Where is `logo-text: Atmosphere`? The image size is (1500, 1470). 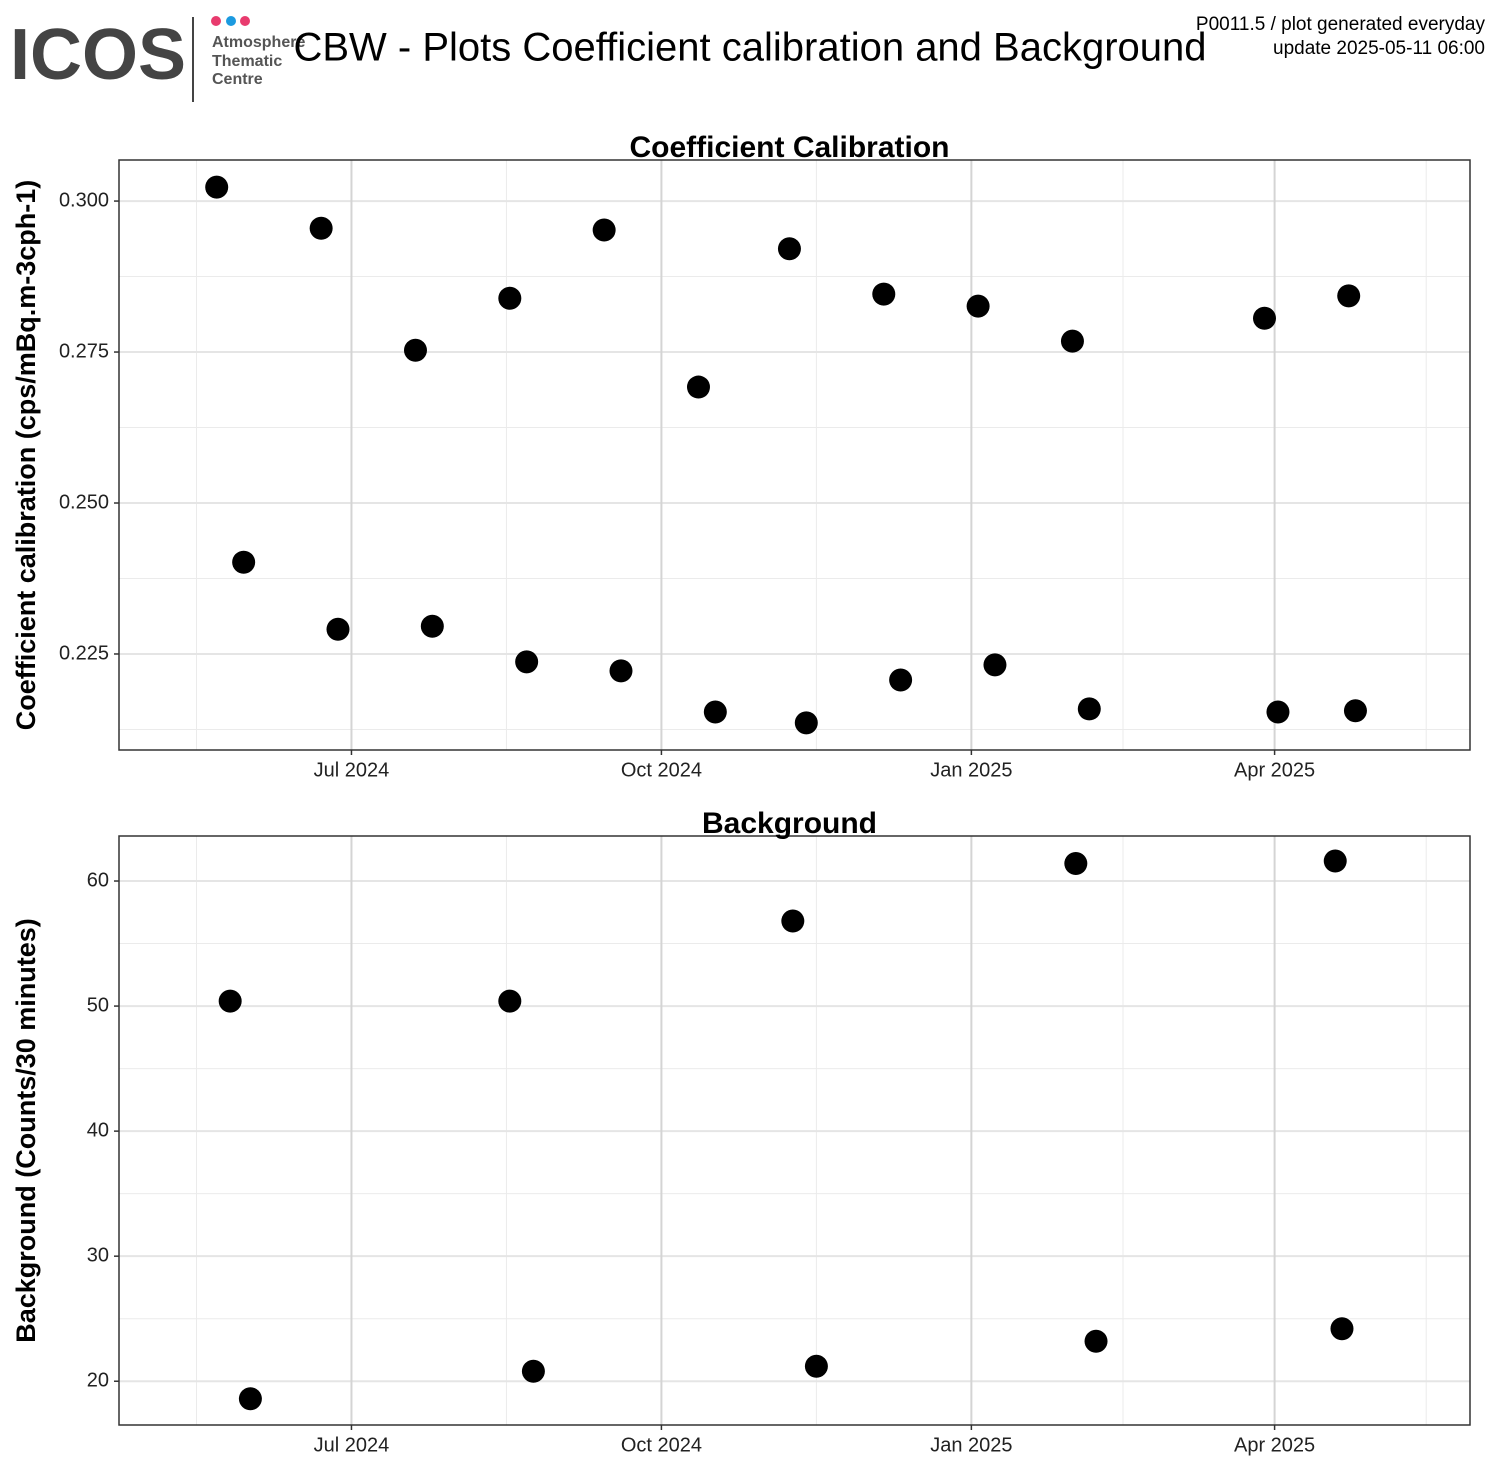 logo-text: Atmosphere is located at coordinates (258, 42).